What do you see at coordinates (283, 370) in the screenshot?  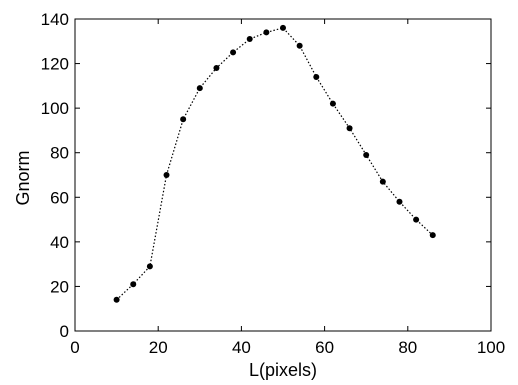 I see `x-axis-label: L(pixels)` at bounding box center [283, 370].